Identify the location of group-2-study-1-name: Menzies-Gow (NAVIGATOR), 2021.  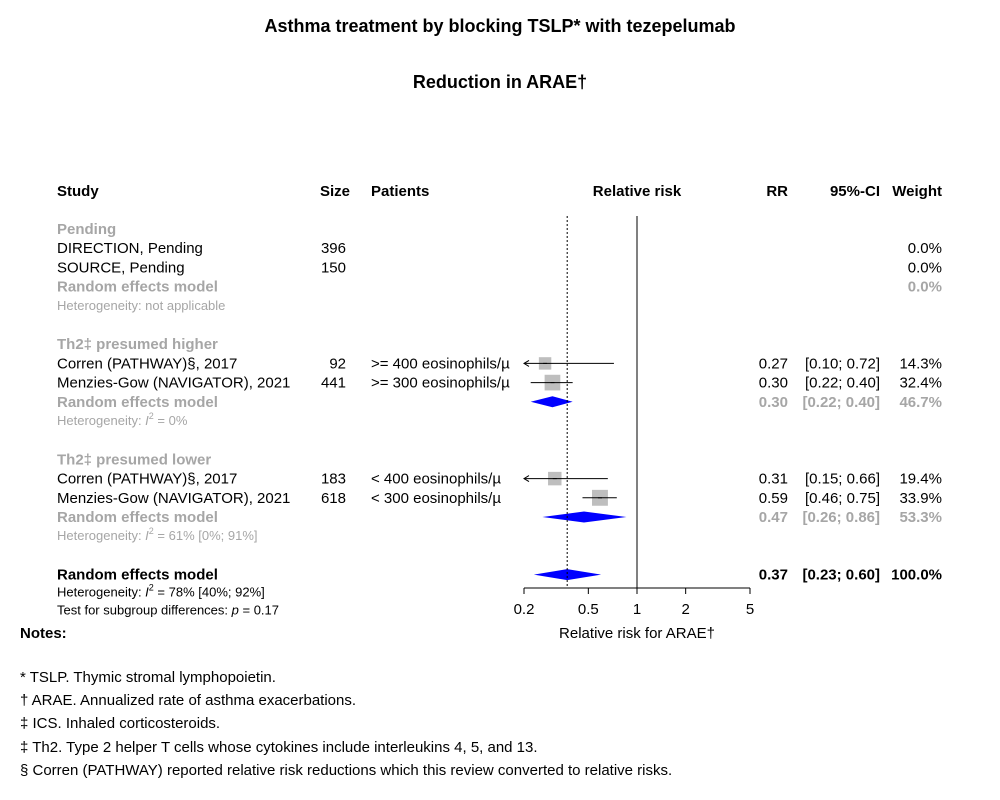
(173, 498).